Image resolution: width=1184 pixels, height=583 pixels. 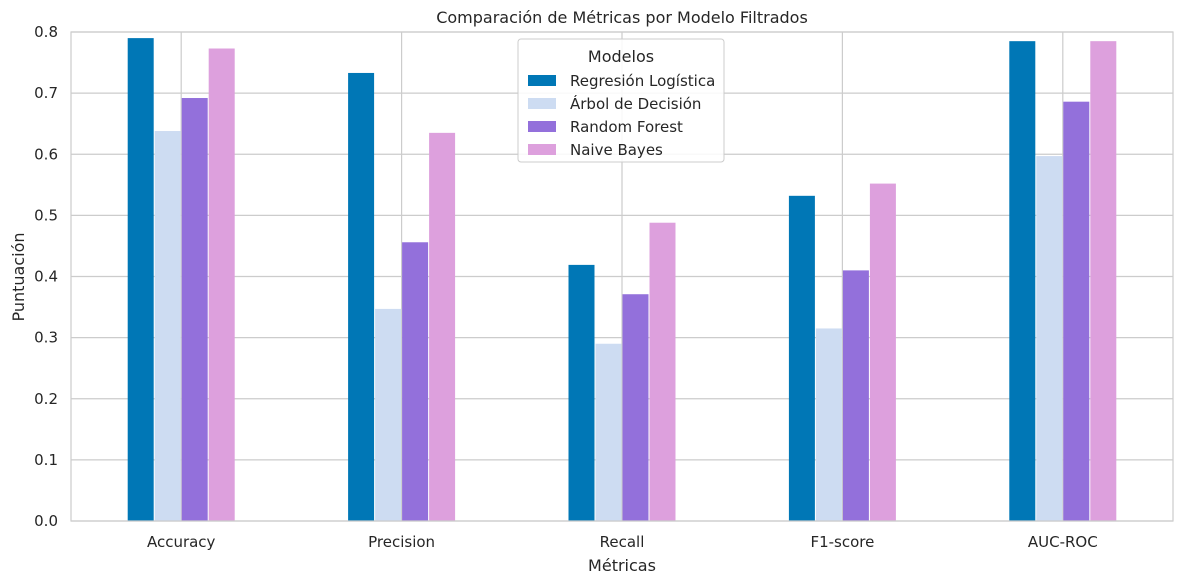 I want to click on x-tick-label: Recall, so click(x=622, y=542).